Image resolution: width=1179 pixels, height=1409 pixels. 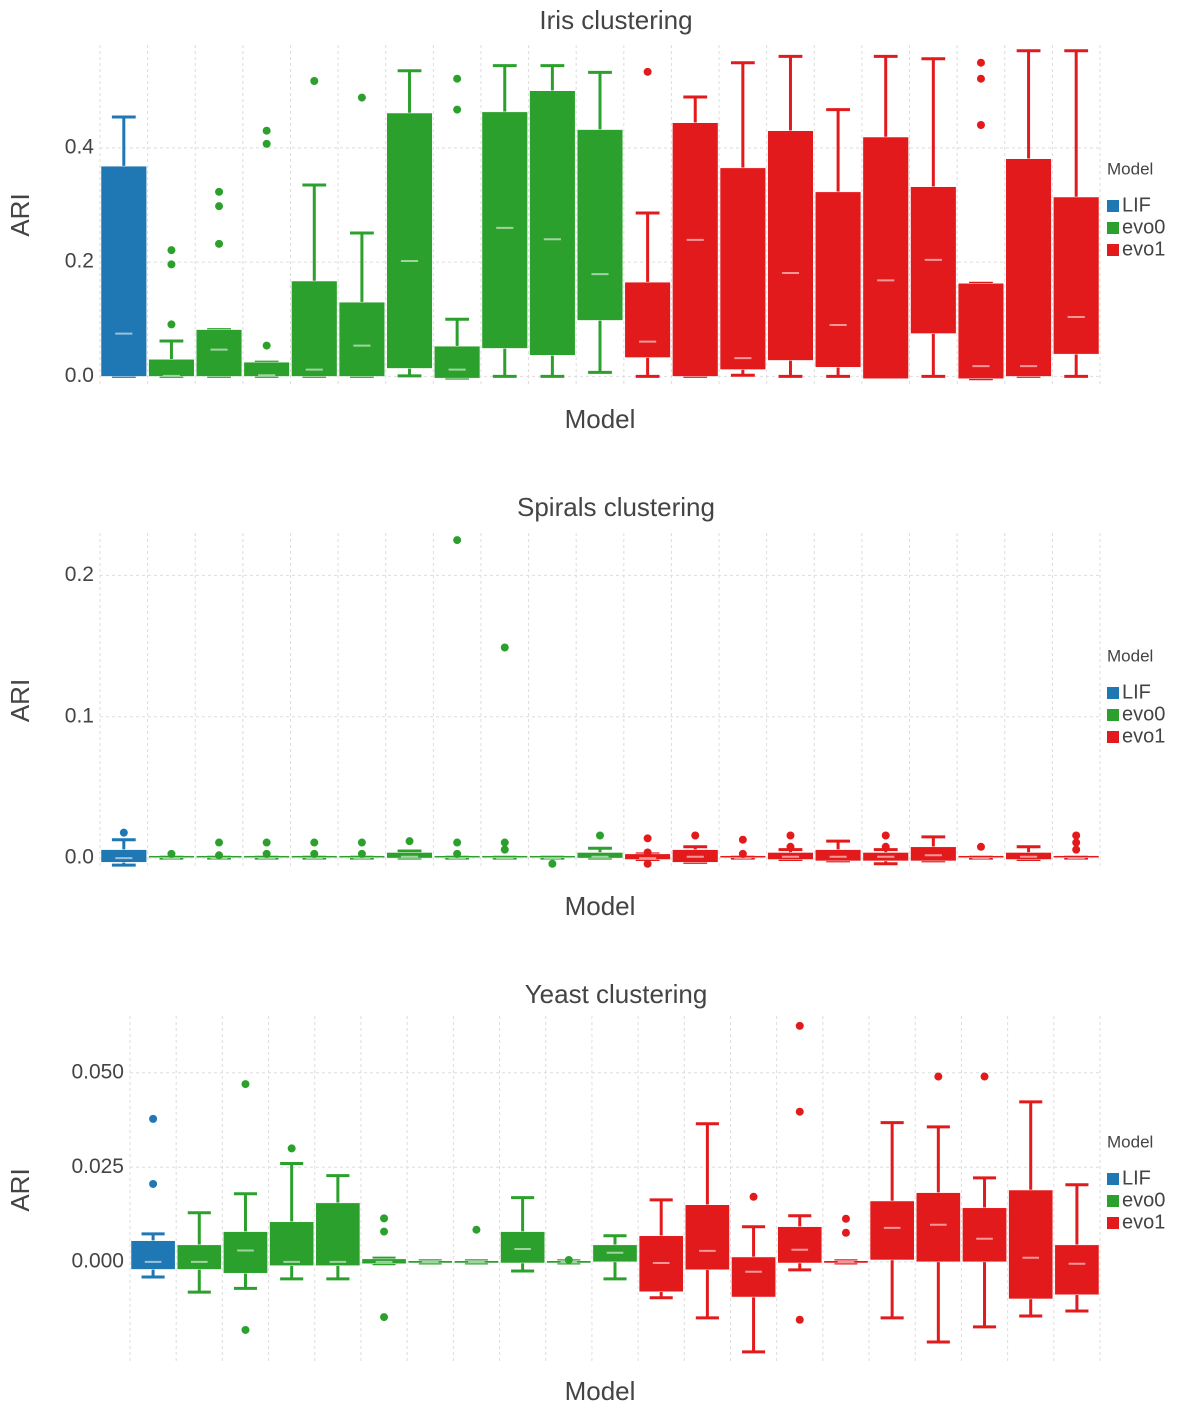 I want to click on y-tick-label: 0.025, so click(x=97, y=1166).